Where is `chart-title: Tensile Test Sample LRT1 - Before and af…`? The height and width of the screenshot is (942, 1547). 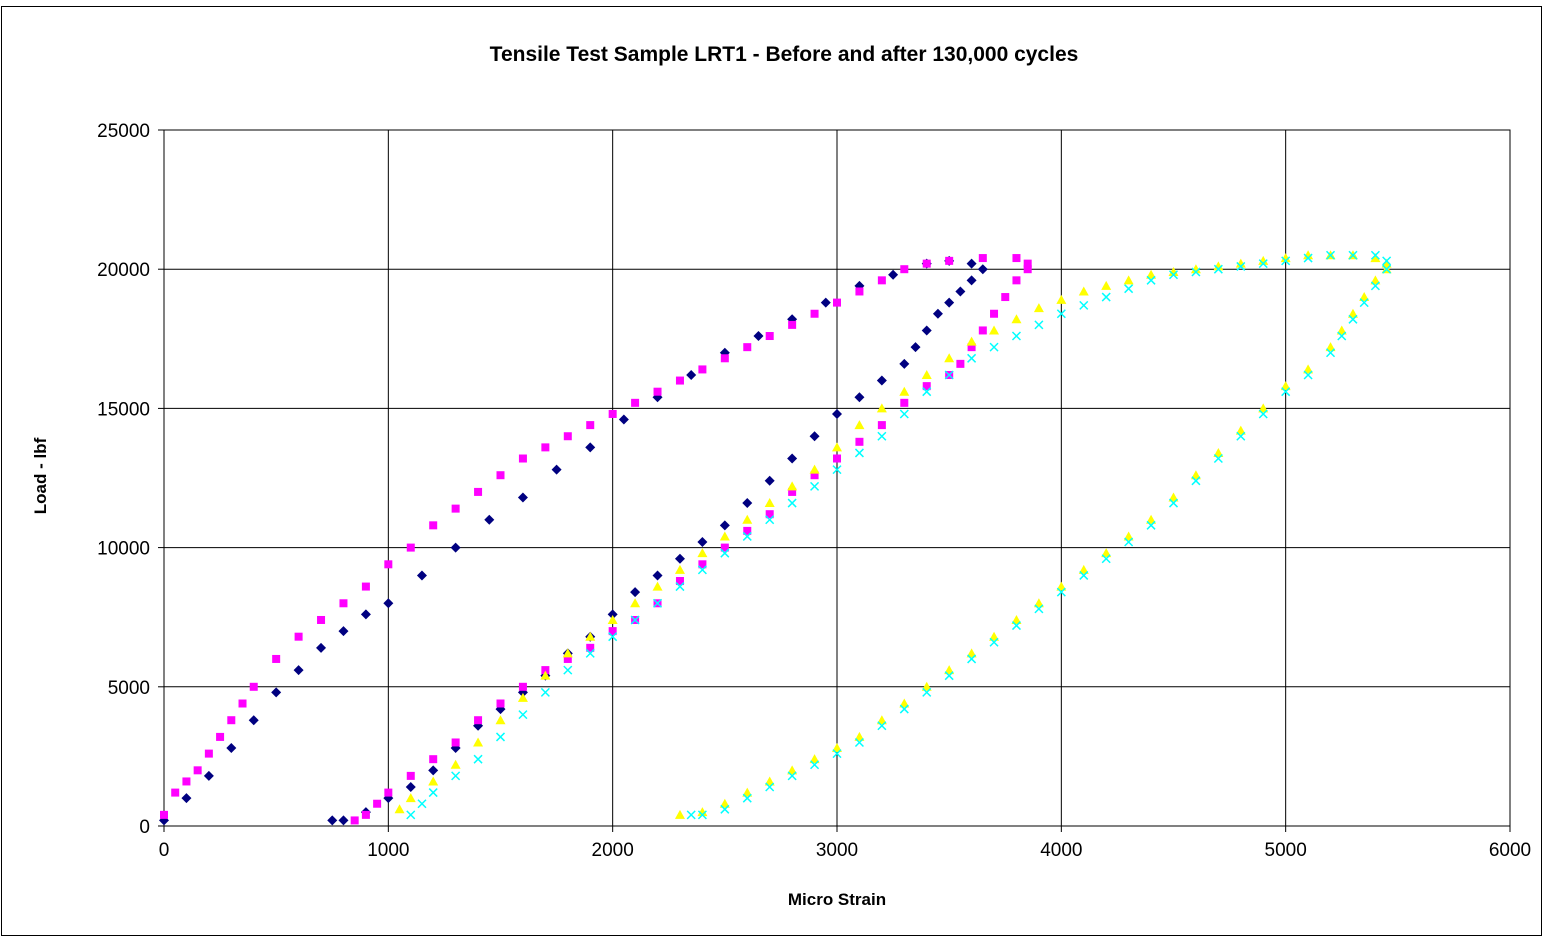 chart-title: Tensile Test Sample LRT1 - Before and af… is located at coordinates (784, 54).